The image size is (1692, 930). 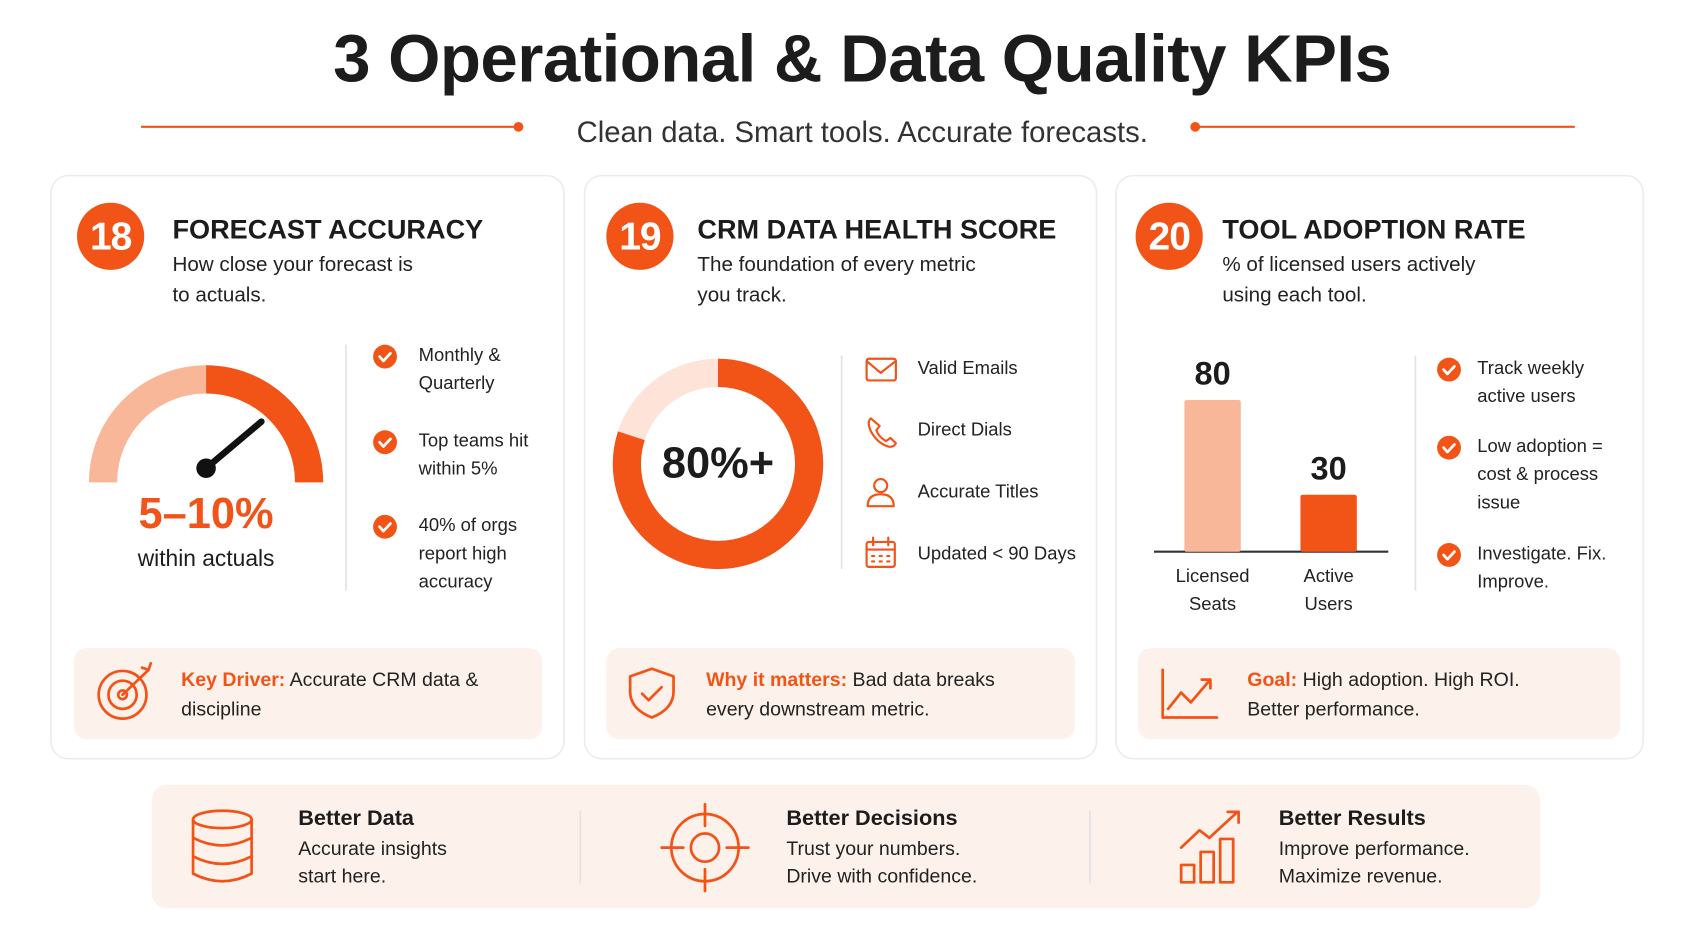 What do you see at coordinates (473, 455) in the screenshot?
I see `point: Top teams hit within 5%` at bounding box center [473, 455].